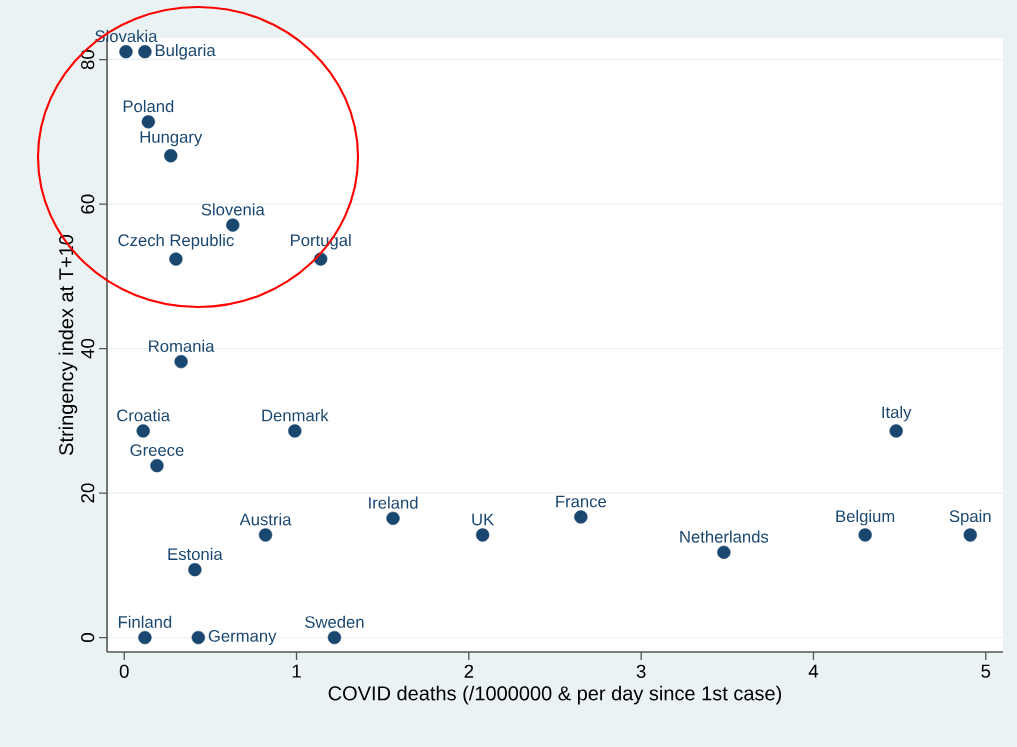  Describe the element at coordinates (171, 139) in the screenshot. I see `annotation: Hungary` at that location.